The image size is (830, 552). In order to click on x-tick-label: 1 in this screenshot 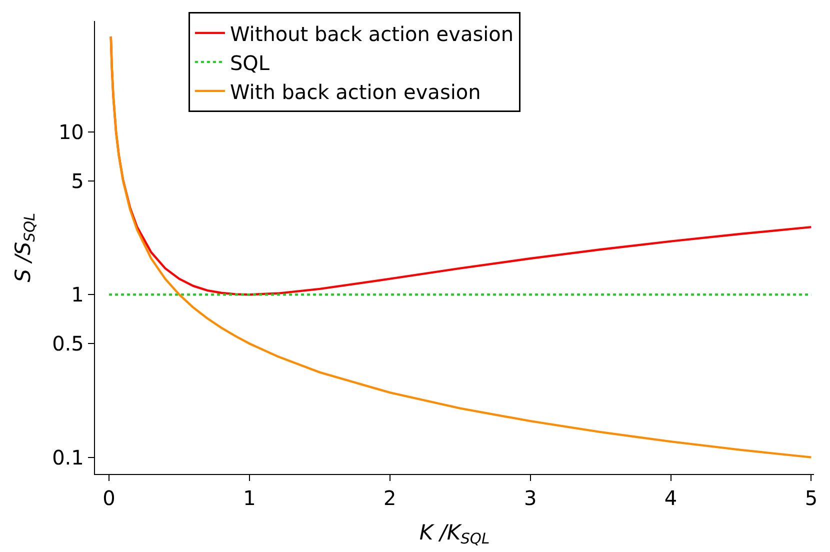, I will do `click(249, 498)`.